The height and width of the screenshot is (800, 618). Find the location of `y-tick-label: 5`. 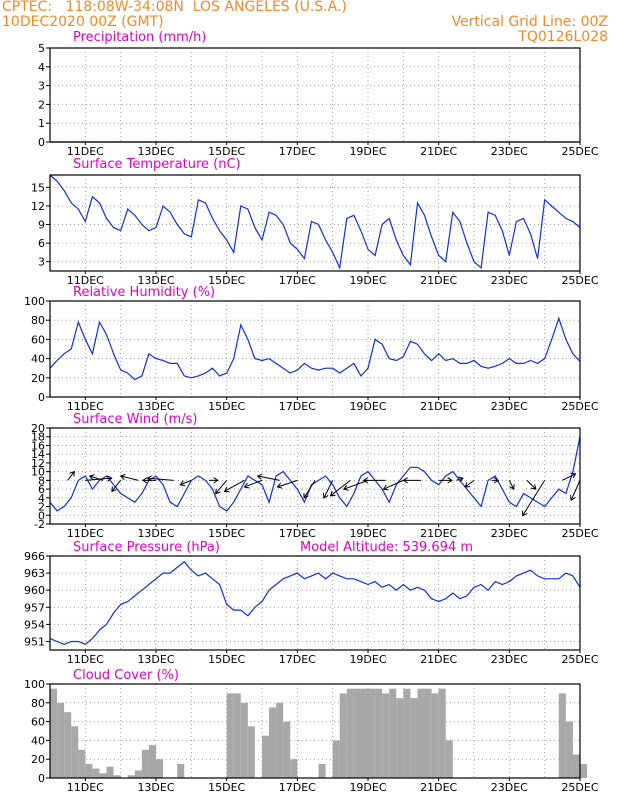

y-tick-label: 5 is located at coordinates (41, 48).